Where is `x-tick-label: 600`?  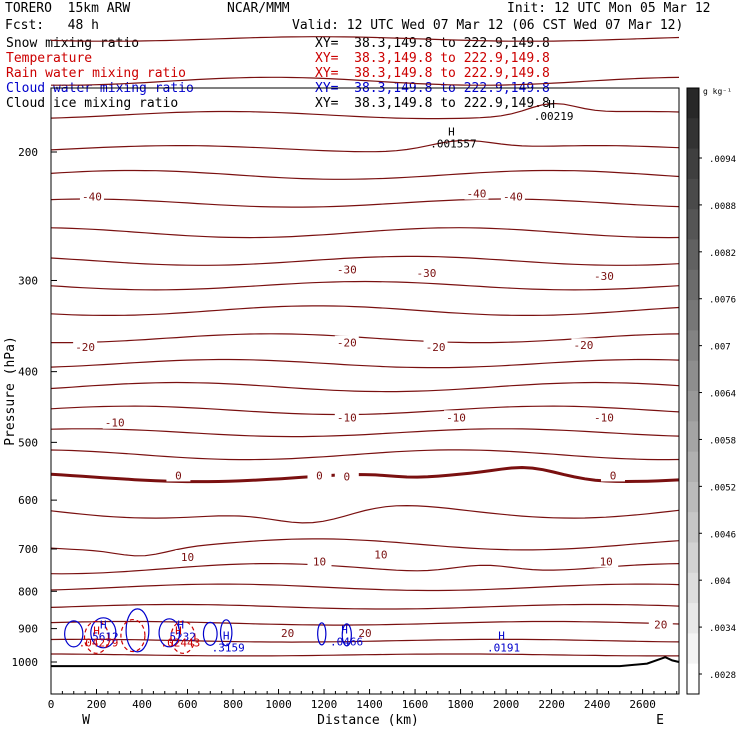 x-tick-label: 600 is located at coordinates (188, 704).